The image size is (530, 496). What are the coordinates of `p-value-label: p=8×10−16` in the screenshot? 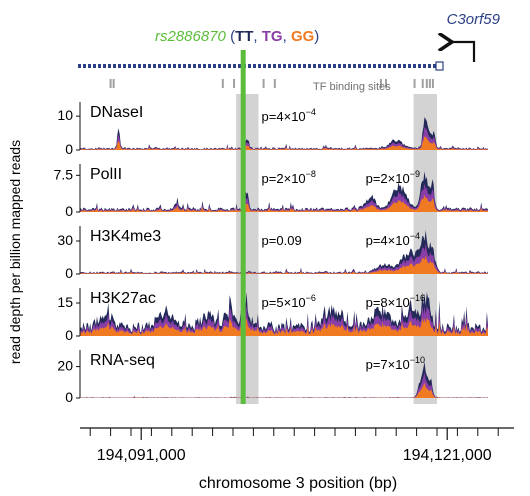 It's located at (395, 301).